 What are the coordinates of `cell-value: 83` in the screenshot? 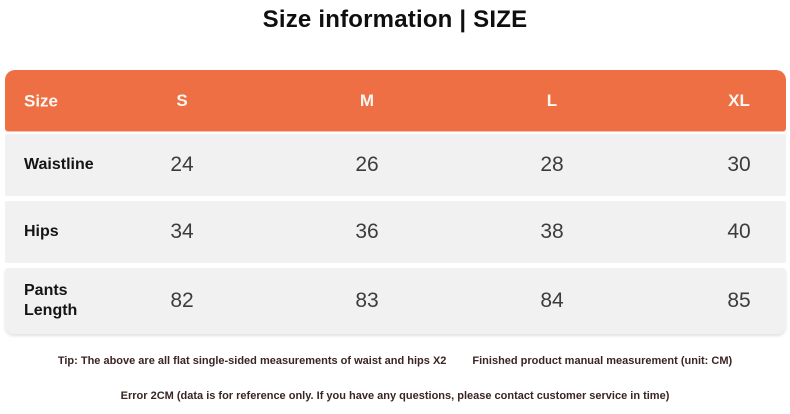 It's located at (367, 300).